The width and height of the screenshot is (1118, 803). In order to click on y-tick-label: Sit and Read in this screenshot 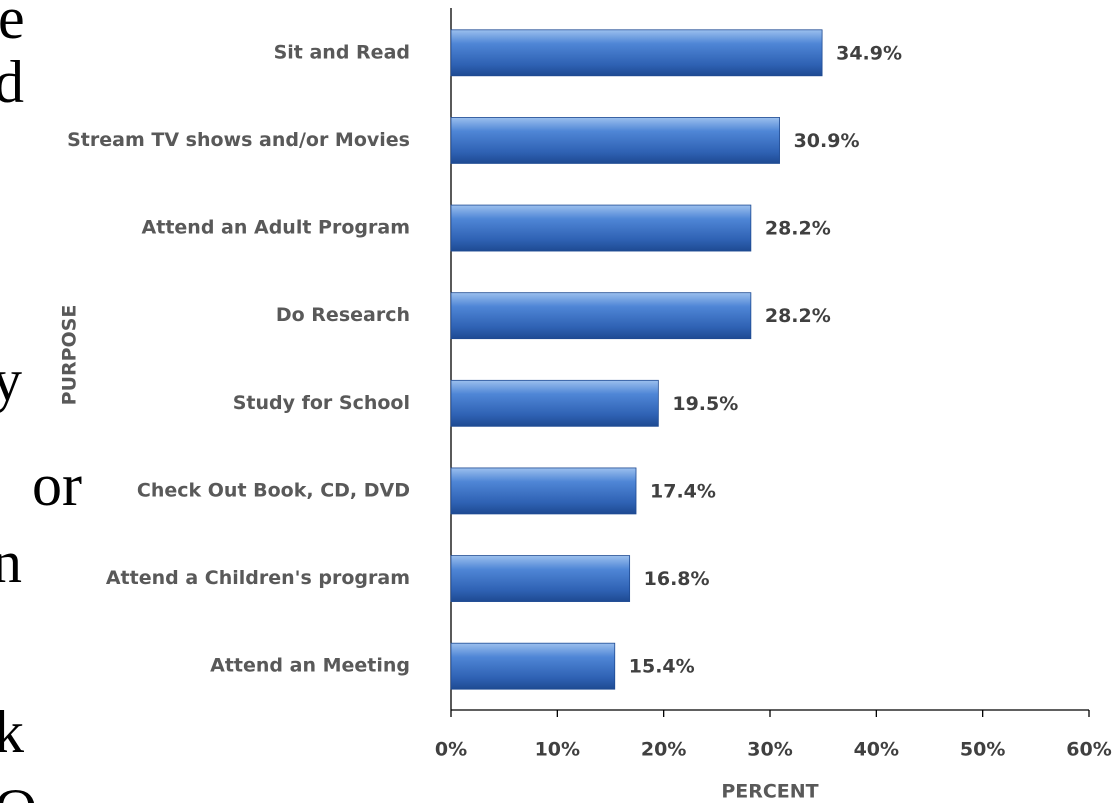, I will do `click(342, 52)`.